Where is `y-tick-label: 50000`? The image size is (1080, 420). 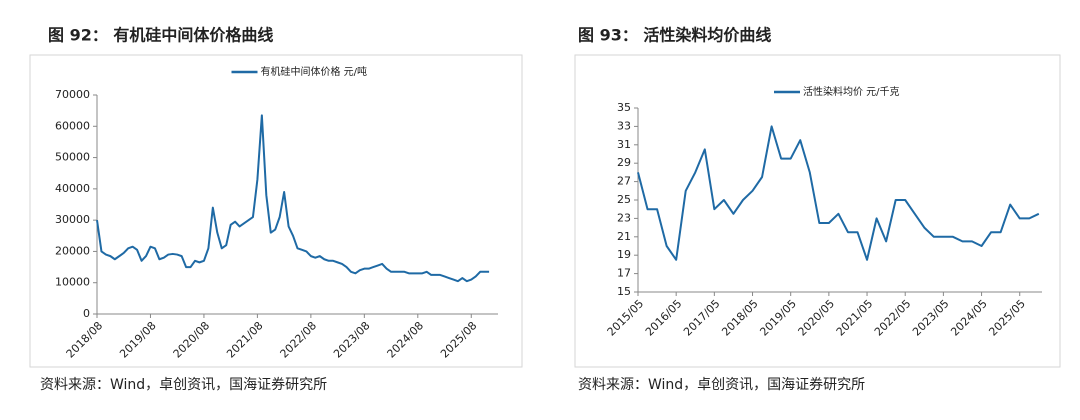
y-tick-label: 50000 is located at coordinates (72, 157).